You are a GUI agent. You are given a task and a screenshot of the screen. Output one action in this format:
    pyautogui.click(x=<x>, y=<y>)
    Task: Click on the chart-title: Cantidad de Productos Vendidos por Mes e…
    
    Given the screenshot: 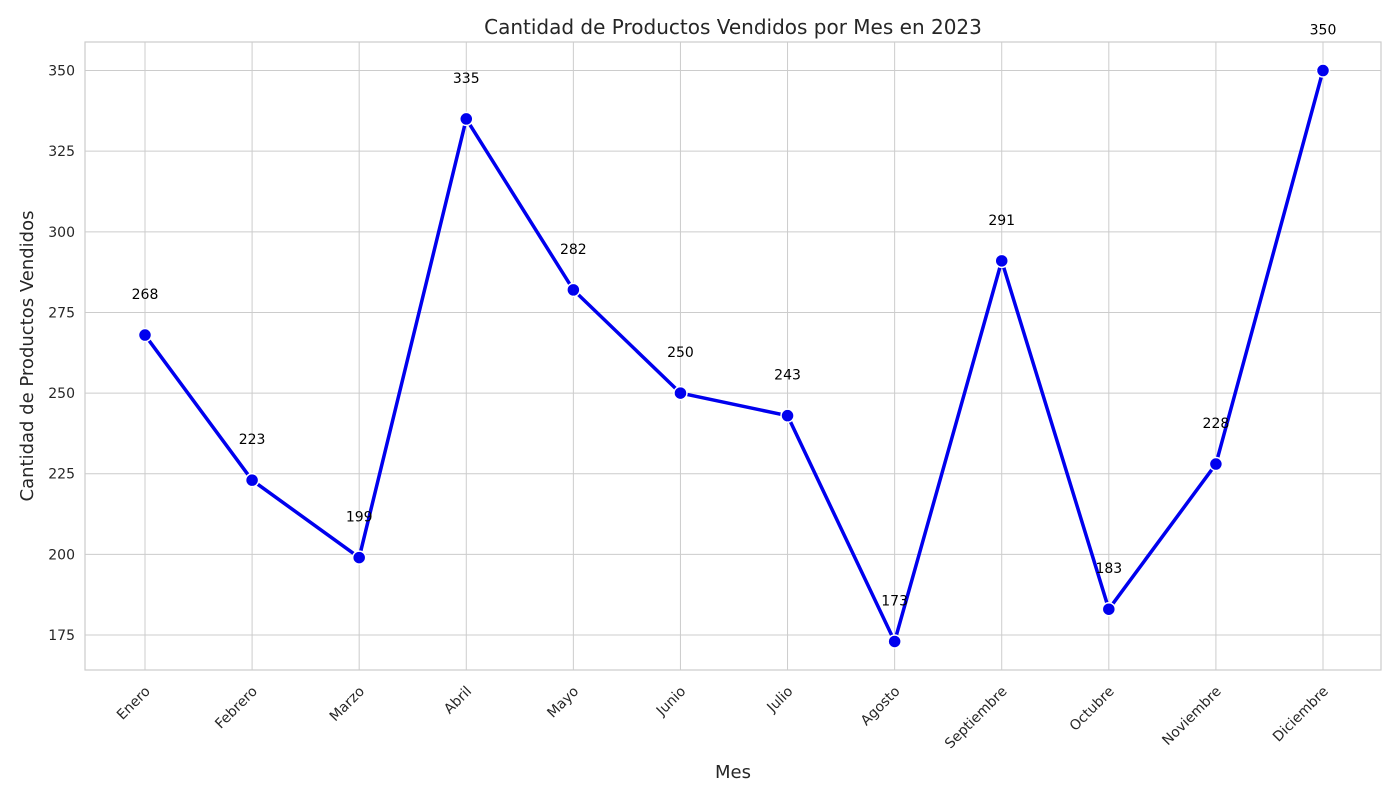 What is the action you would take?
    pyautogui.click(x=733, y=27)
    